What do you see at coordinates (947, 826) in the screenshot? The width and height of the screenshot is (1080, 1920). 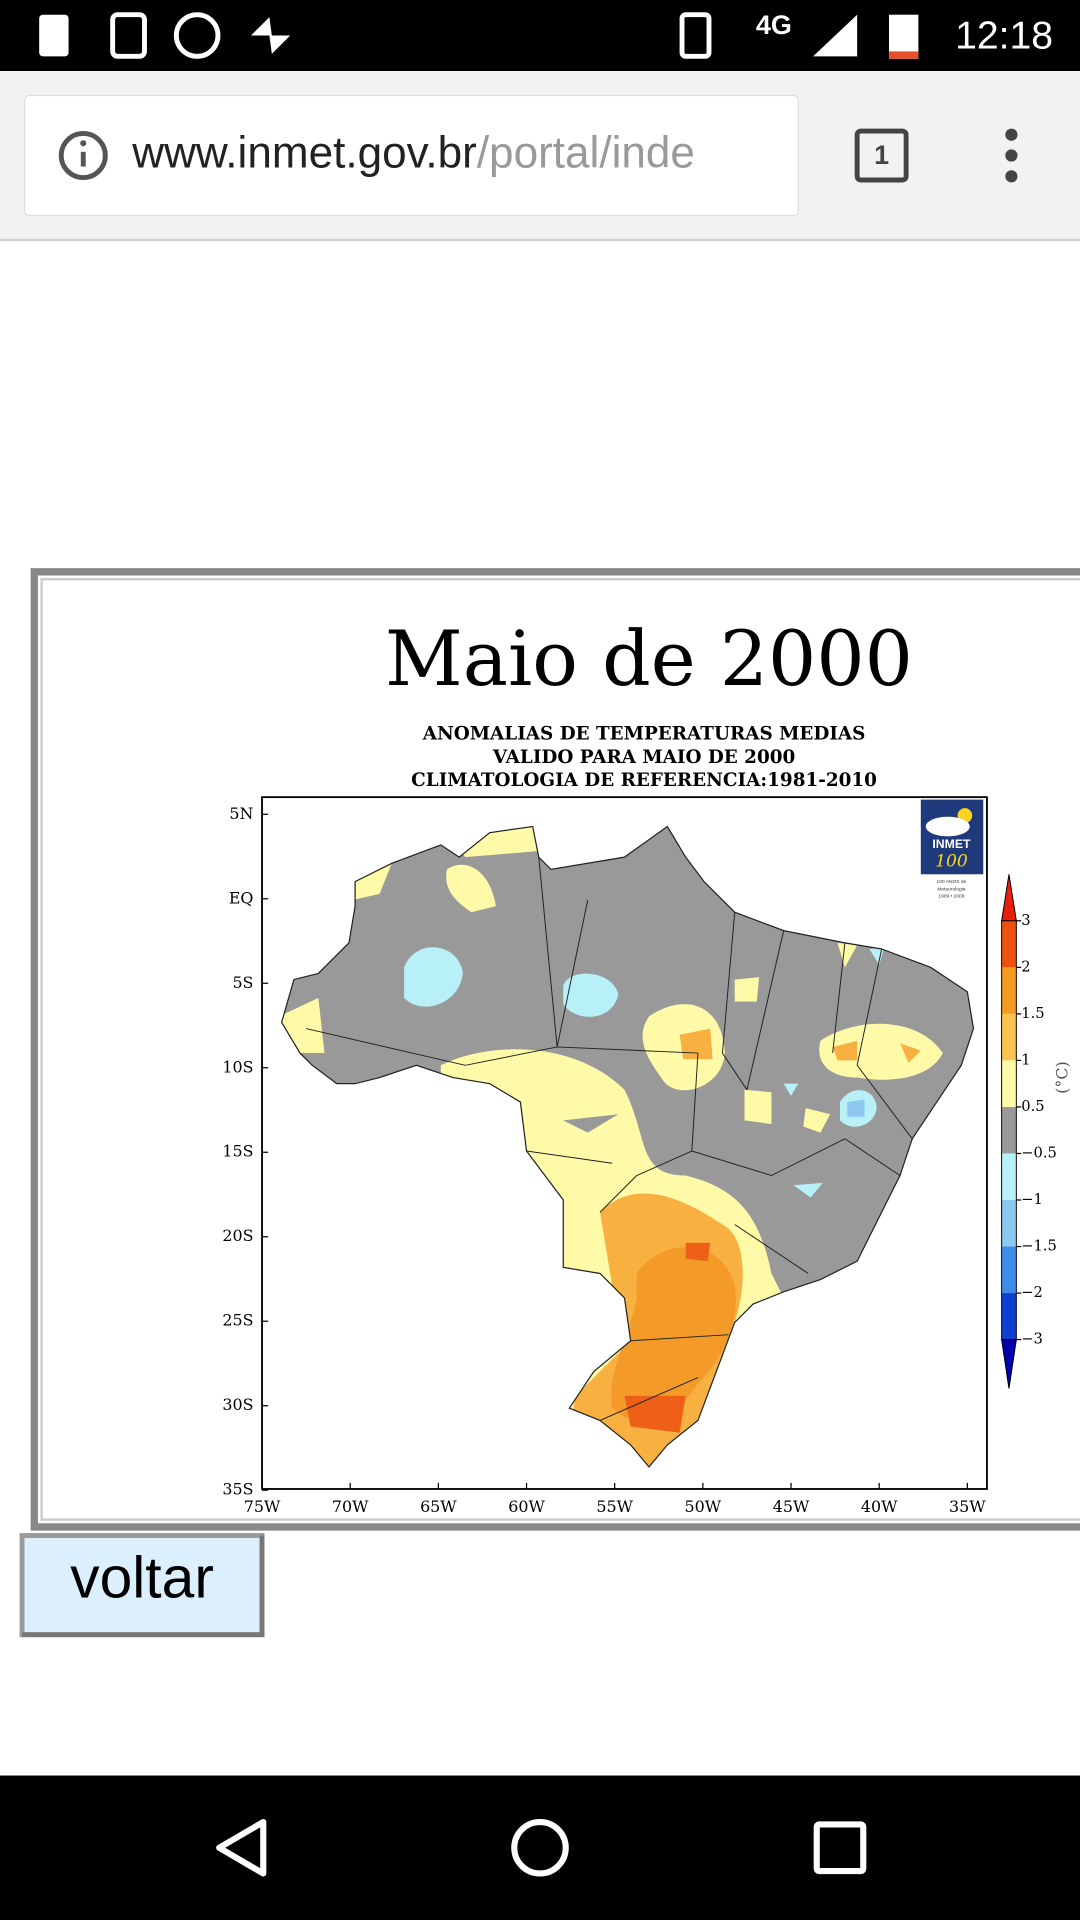 I see `logo-cloud` at bounding box center [947, 826].